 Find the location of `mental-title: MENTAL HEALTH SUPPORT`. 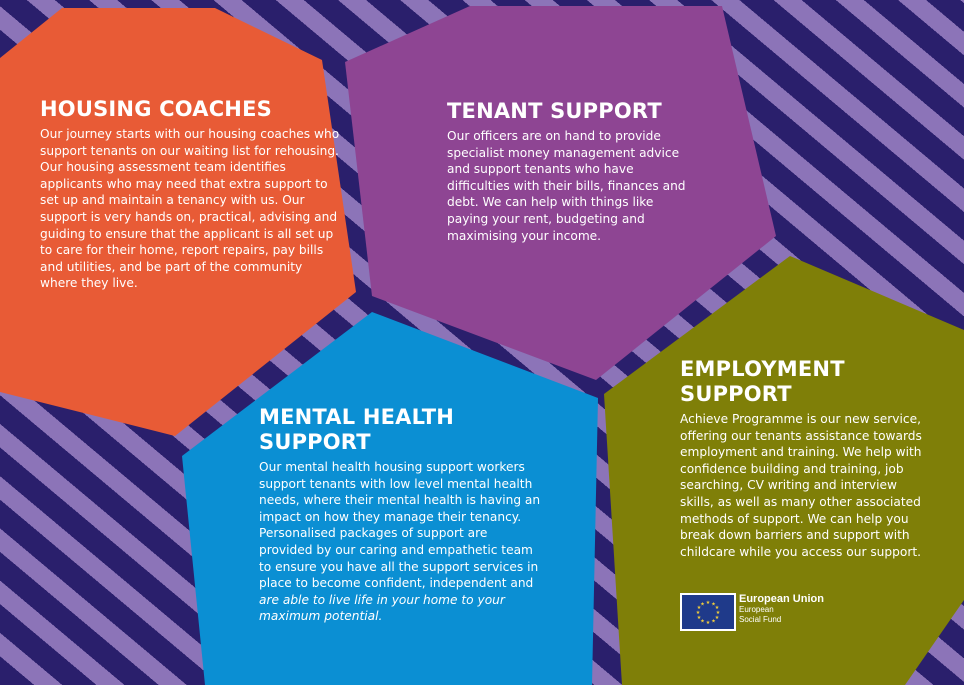

mental-title: MENTAL HEALTH SUPPORT is located at coordinates (357, 429).